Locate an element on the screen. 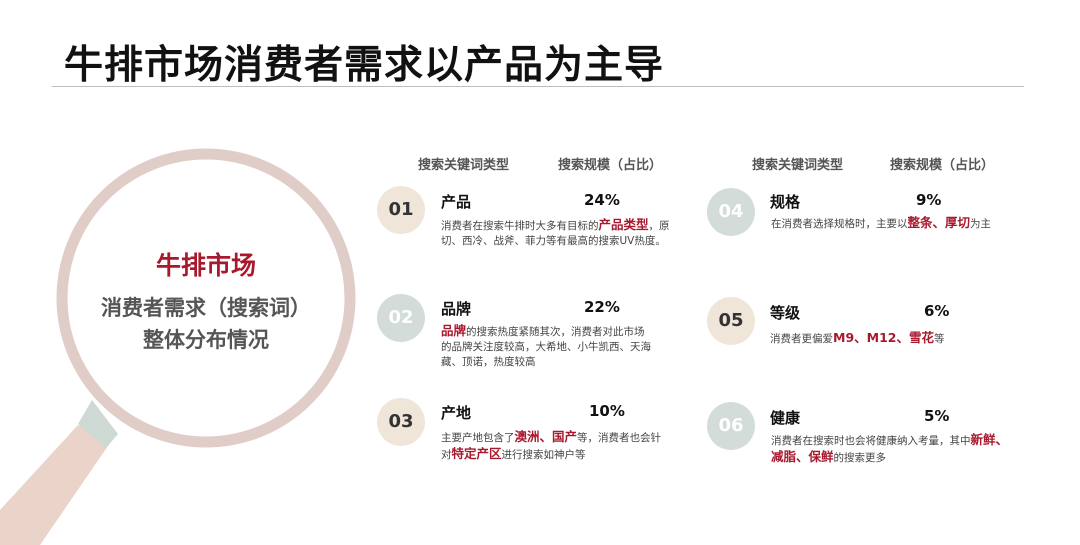 This screenshot has height=545, width=1080. item-number-badge: 01 is located at coordinates (401, 210).